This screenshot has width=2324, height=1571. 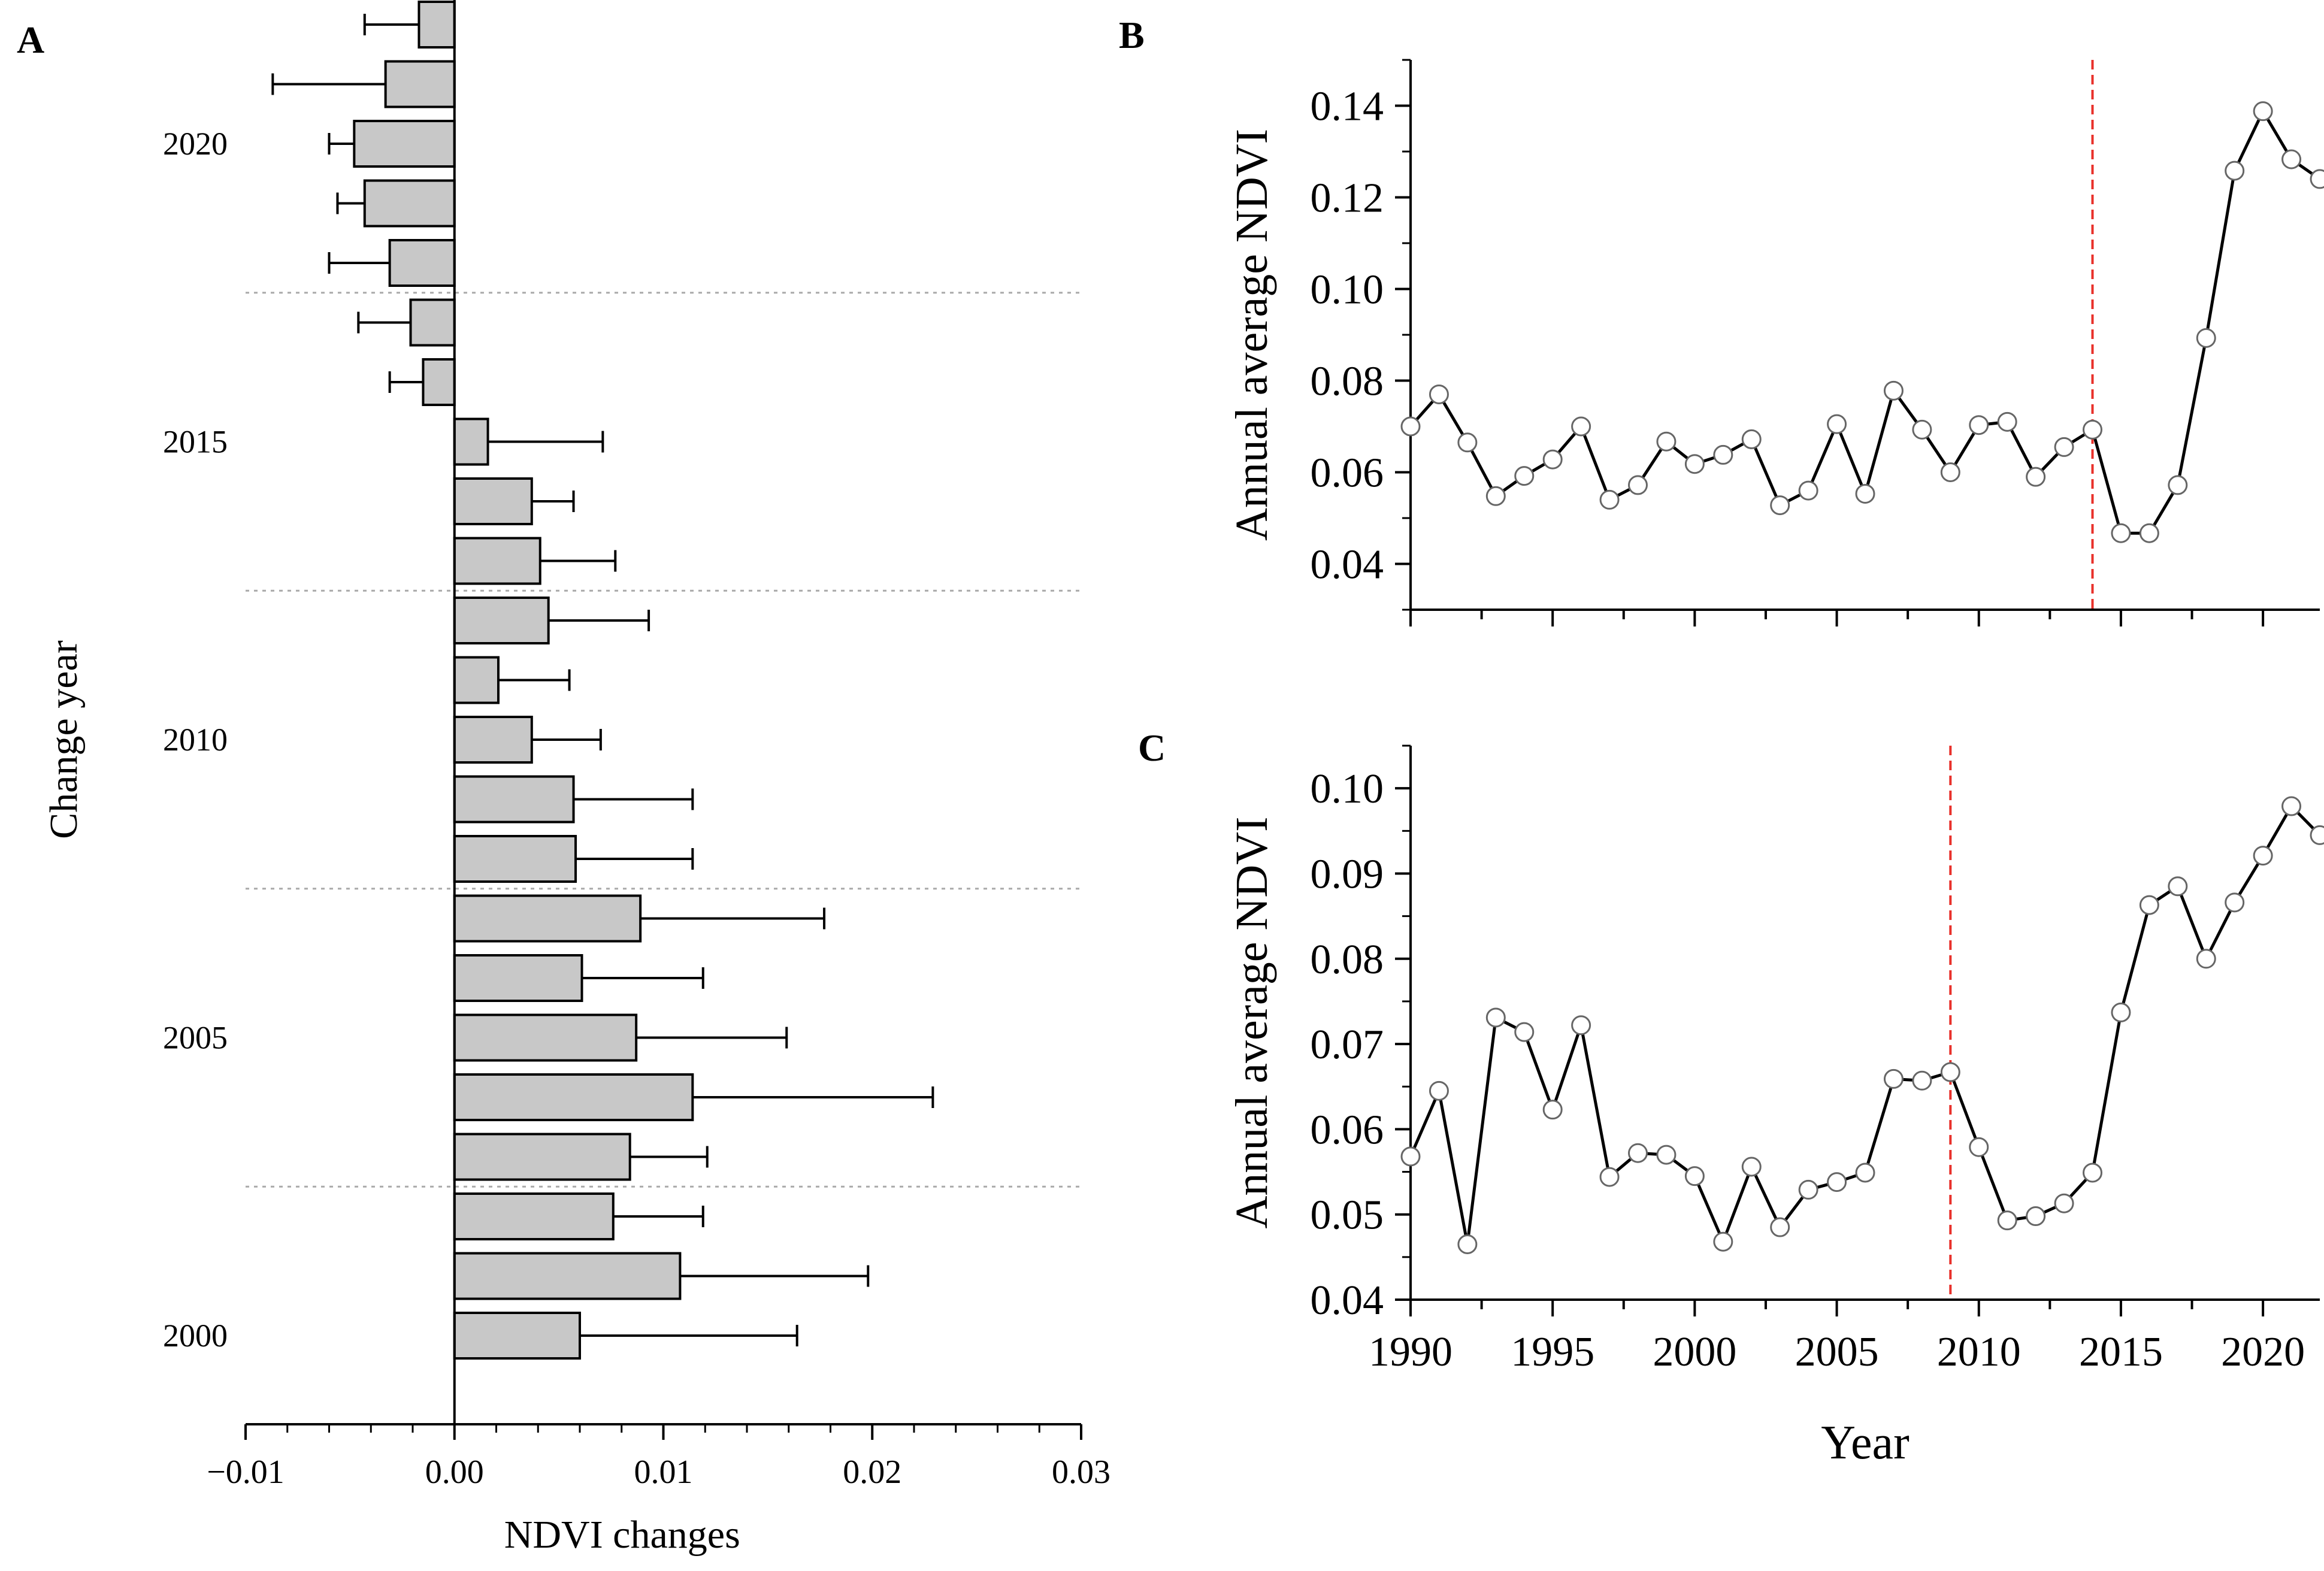 What do you see at coordinates (1694, 1352) in the screenshot?
I see `x-tick-label: 2000` at bounding box center [1694, 1352].